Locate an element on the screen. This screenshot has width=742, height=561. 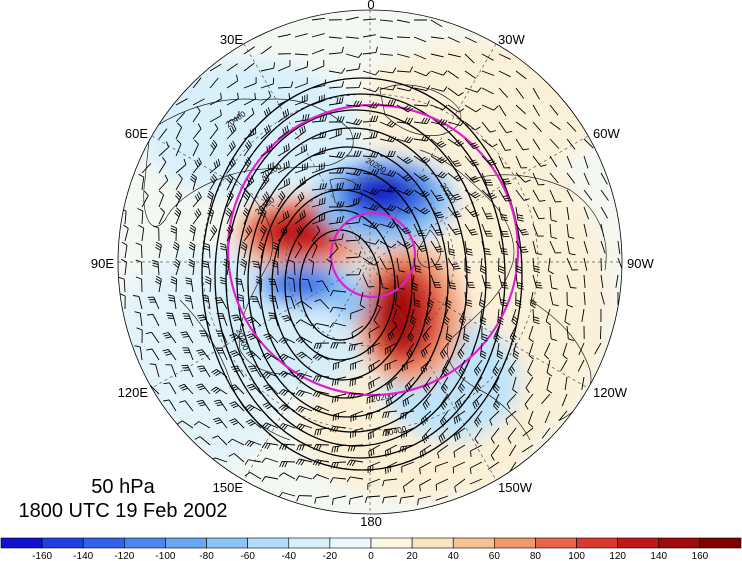
colorbar-tick-label: 100 is located at coordinates (576, 556).